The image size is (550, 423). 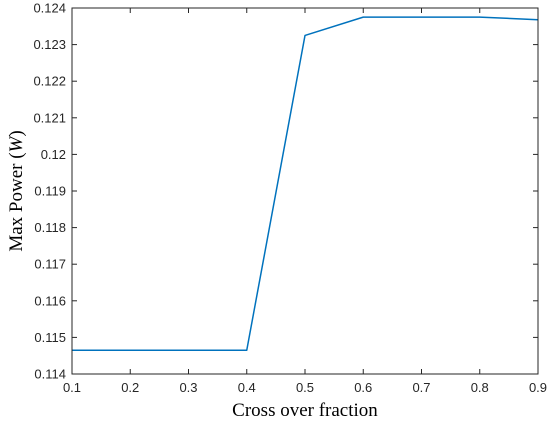 What do you see at coordinates (363, 387) in the screenshot?
I see `x-tick-label: 0.6` at bounding box center [363, 387].